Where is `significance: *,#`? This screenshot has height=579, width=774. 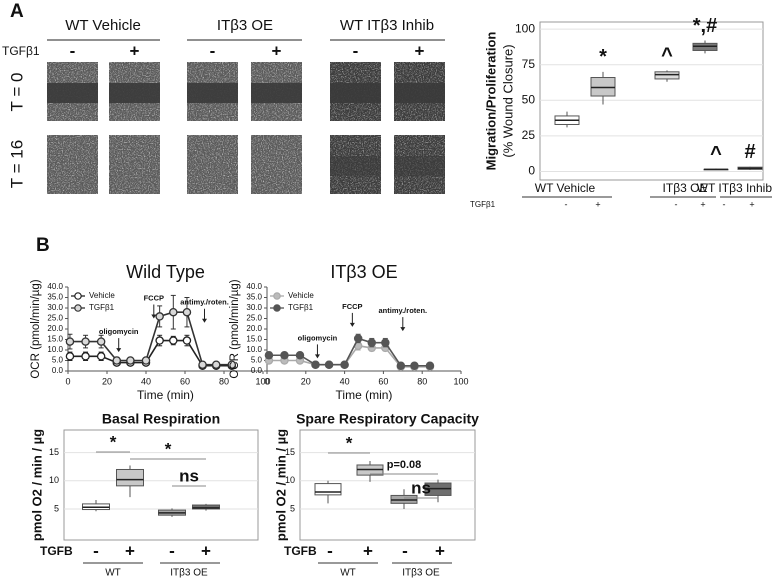 significance: *,# is located at coordinates (705, 26).